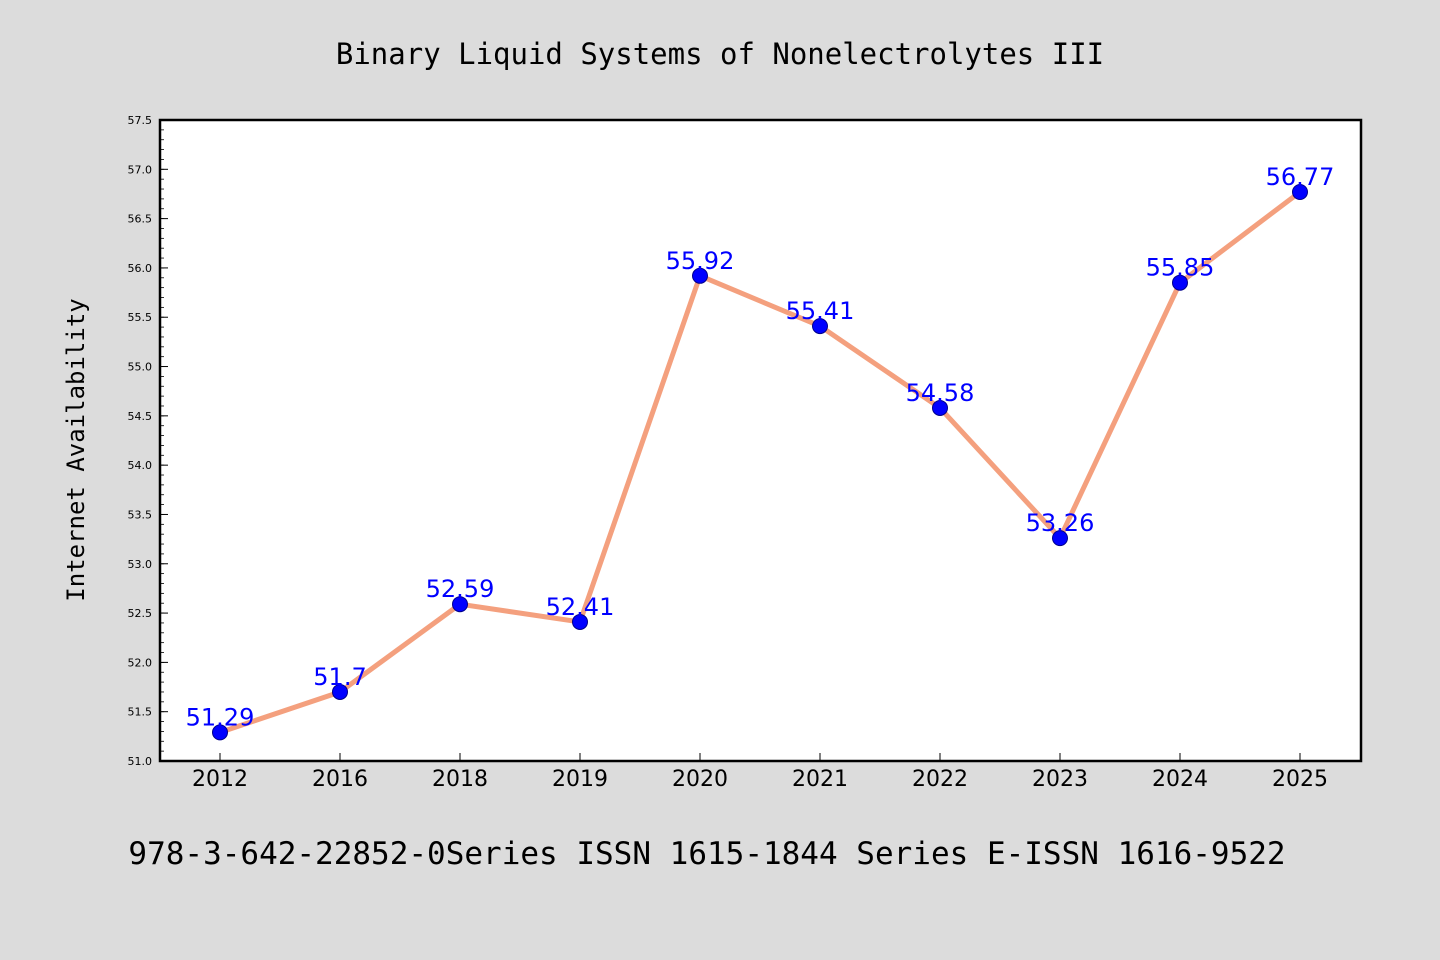 Image resolution: width=1440 pixels, height=960 pixels. I want to click on y-tick-label: 55.0, so click(140, 367).